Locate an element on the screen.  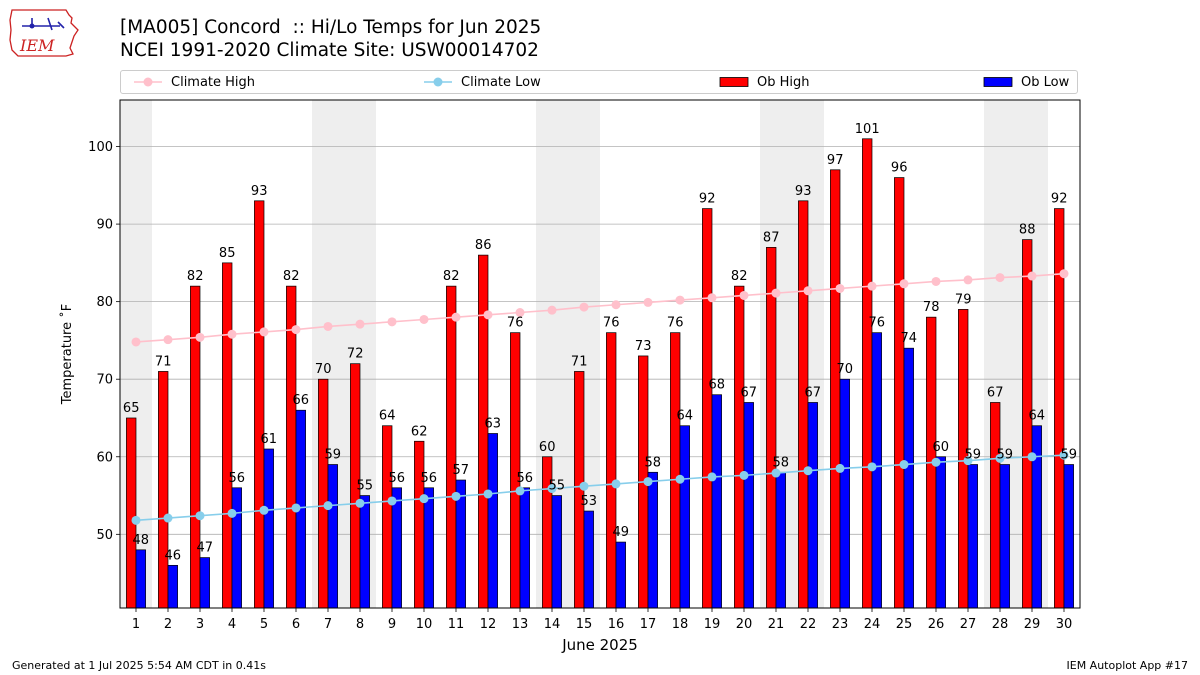
x-tick-label: 12 is located at coordinates (488, 624).